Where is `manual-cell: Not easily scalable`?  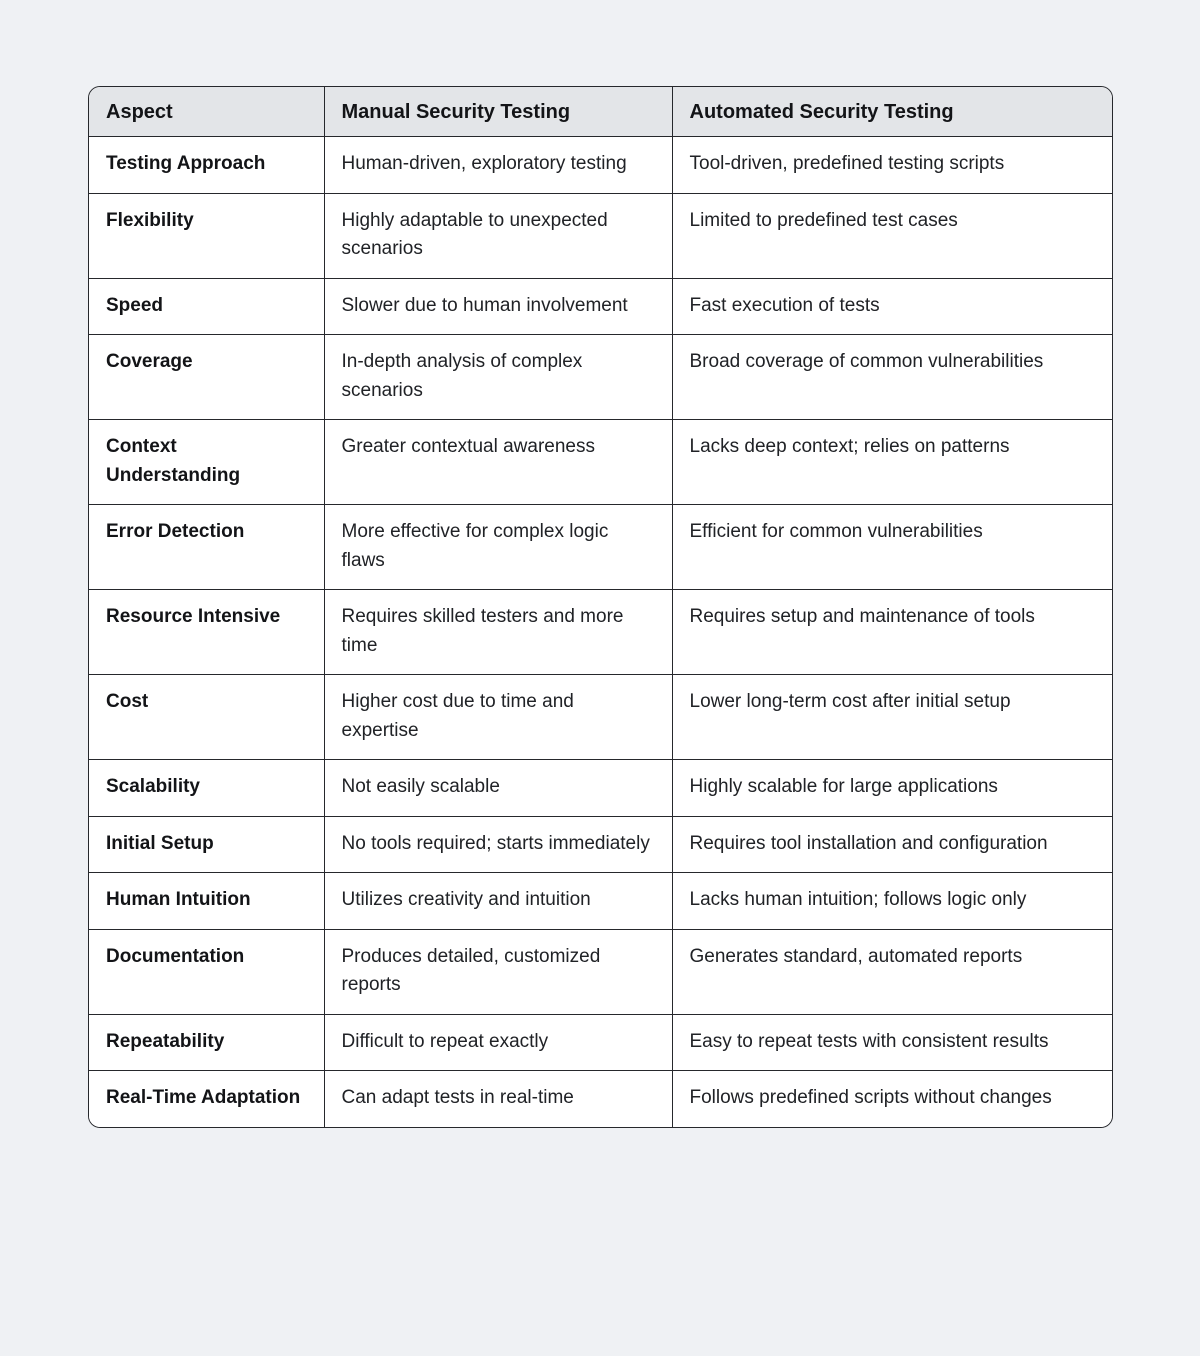
manual-cell: Not easily scalable is located at coordinates (498, 788).